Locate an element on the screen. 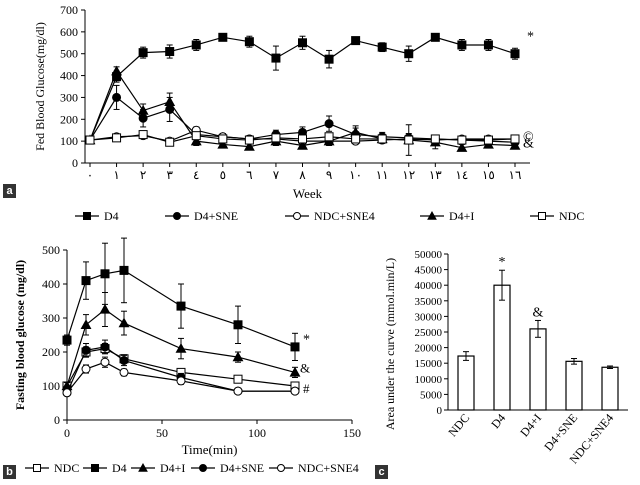  panel-a-legend: D4 D4+SNE NDC+SNE4 D4+I NDC is located at coordinates (320, 216).